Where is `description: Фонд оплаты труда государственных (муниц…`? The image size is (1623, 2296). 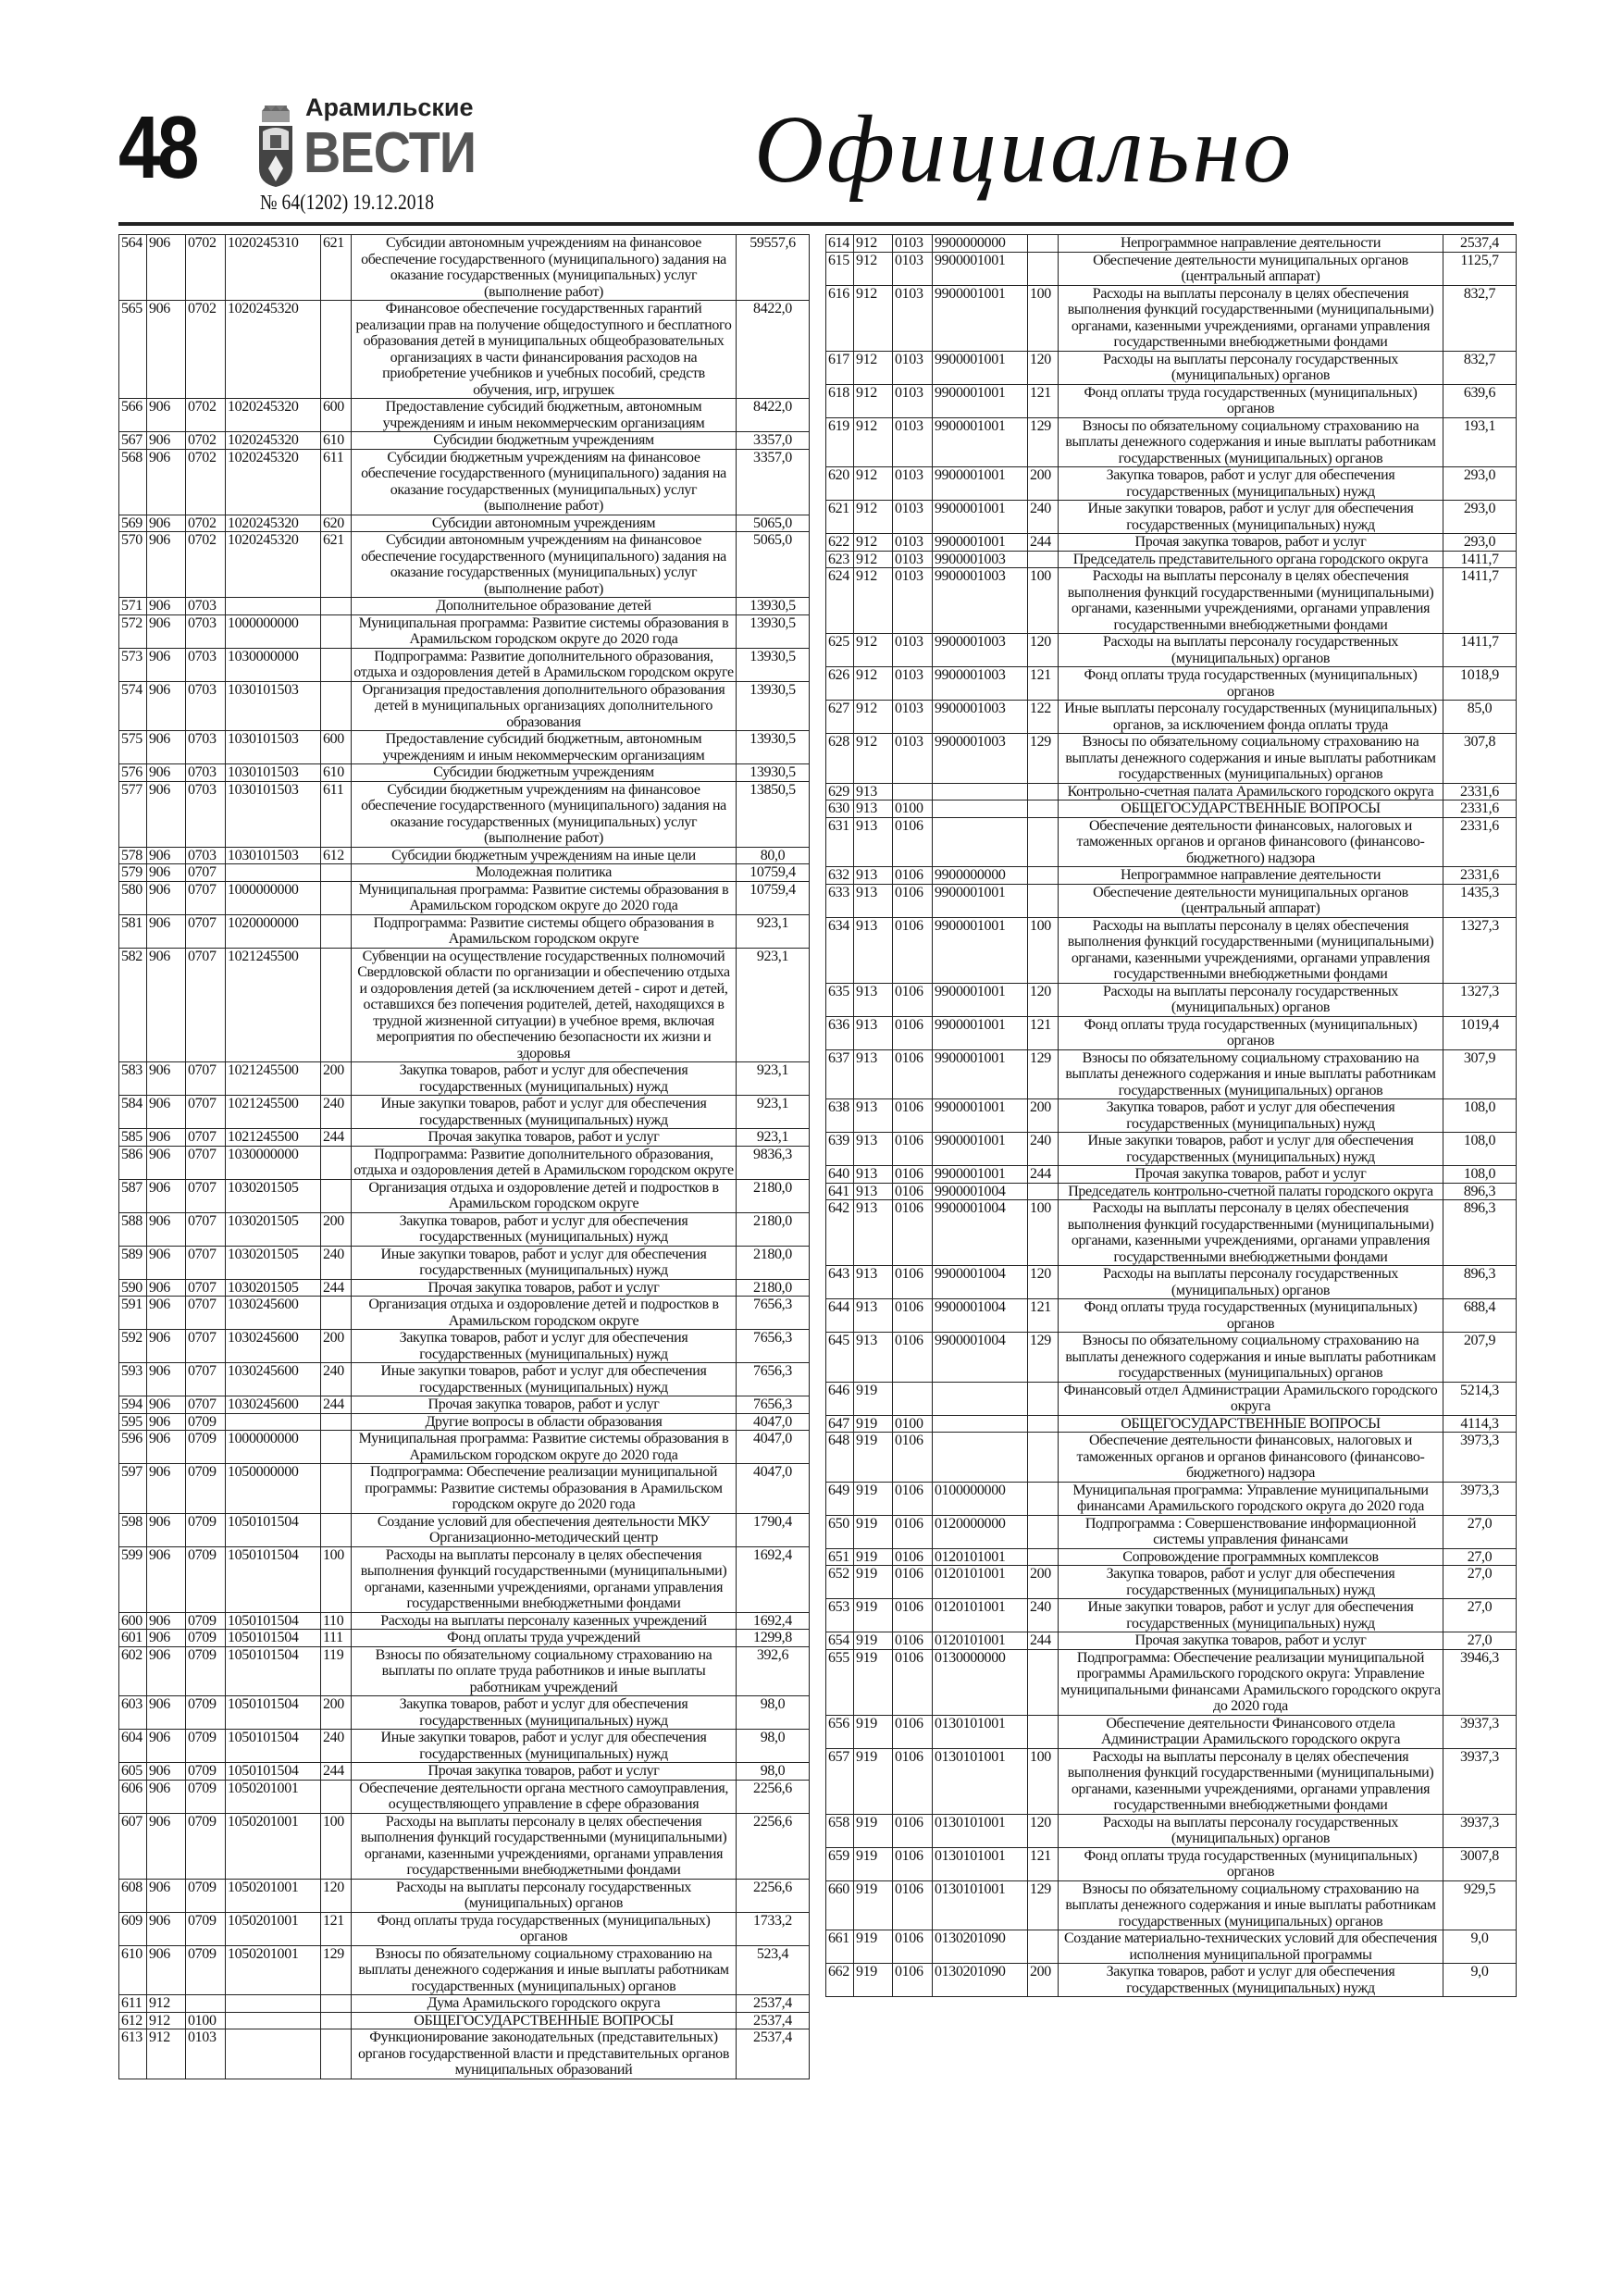
description: Фонд оплаты труда государственных (муниц… is located at coordinates (1250, 1032).